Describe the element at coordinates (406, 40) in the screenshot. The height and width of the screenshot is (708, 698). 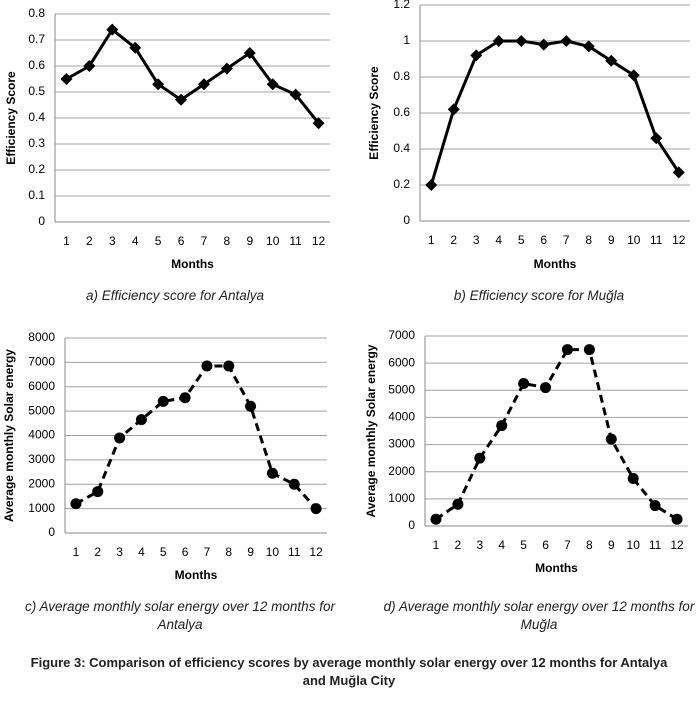
I see `y-tick-label: 1` at that location.